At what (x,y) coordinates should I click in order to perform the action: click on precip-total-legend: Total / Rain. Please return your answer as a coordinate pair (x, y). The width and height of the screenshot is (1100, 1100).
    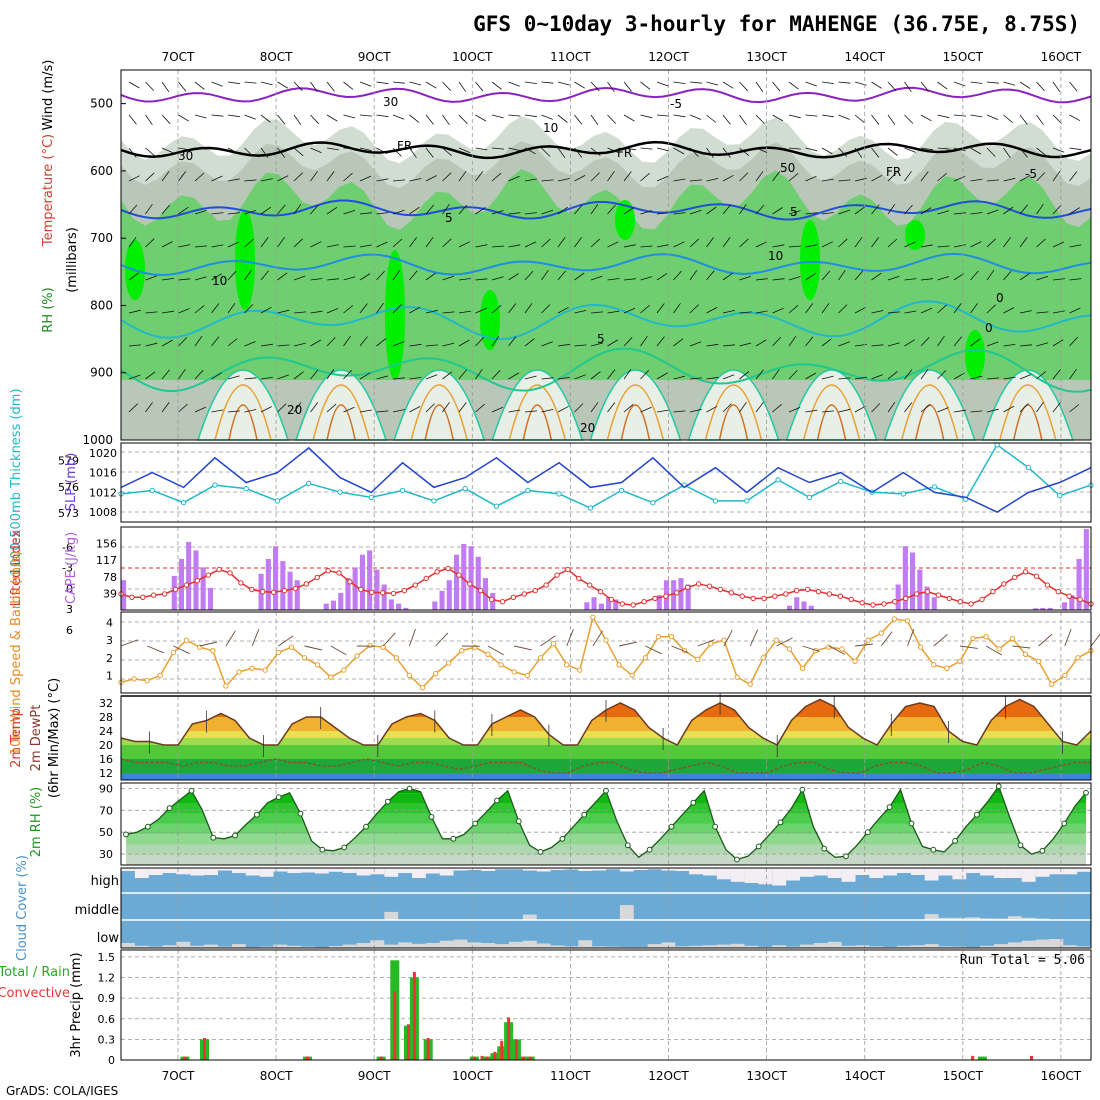
    Looking at the image, I should click on (35, 972).